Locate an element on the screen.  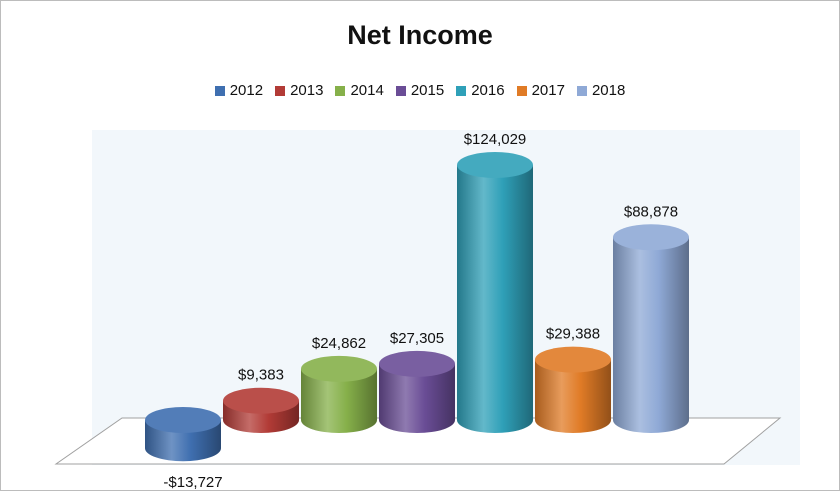
legend-item-2013: 2013 is located at coordinates (299, 90).